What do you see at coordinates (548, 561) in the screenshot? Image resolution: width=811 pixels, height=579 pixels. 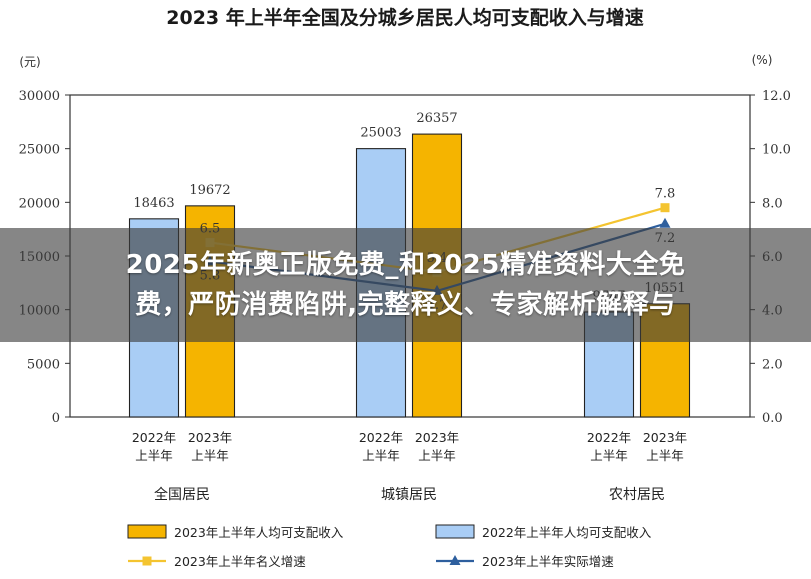 I see `legend-label: 2023年上半年实际增速` at bounding box center [548, 561].